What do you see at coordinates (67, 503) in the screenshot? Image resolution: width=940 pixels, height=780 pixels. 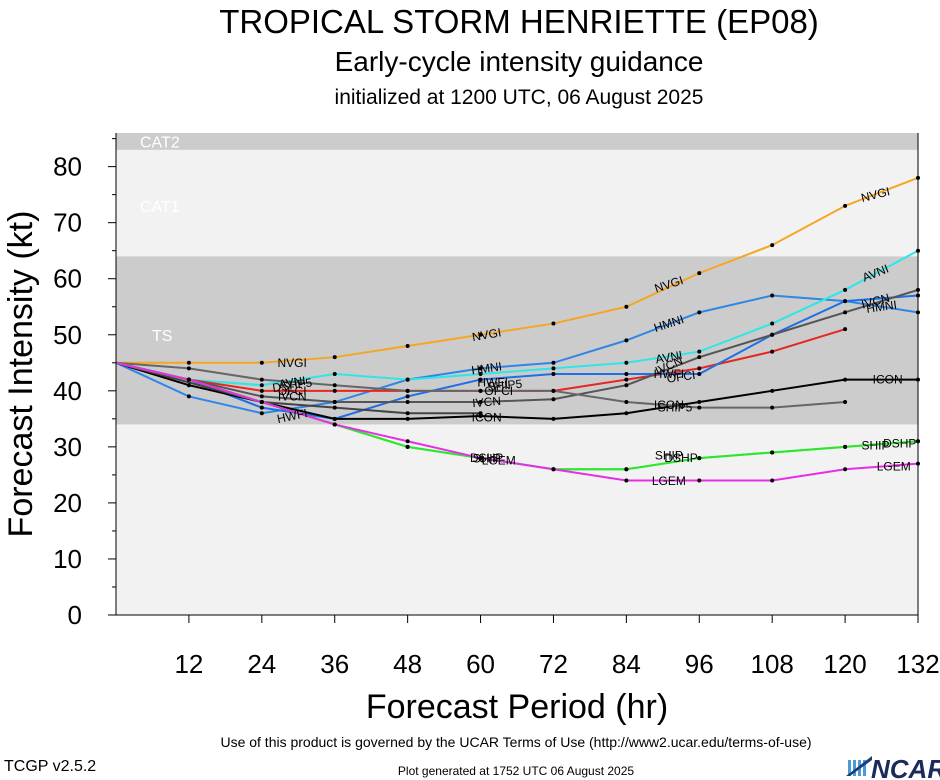 I see `y-tick-label: 20` at bounding box center [67, 503].